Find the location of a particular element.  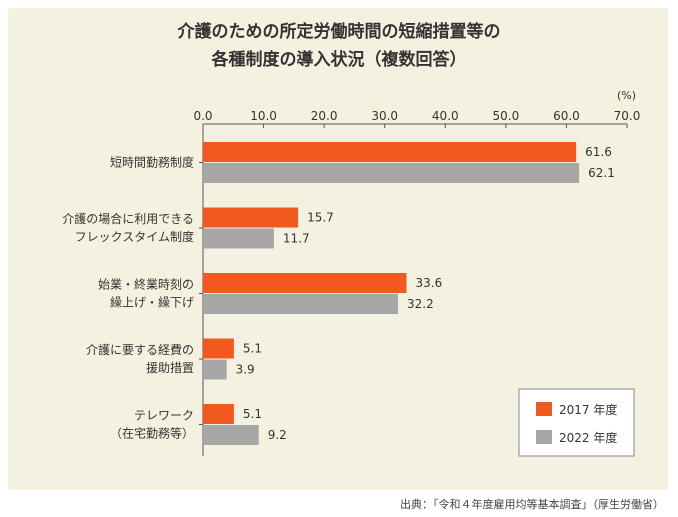

x-tick-label: 50.0 is located at coordinates (505, 116).